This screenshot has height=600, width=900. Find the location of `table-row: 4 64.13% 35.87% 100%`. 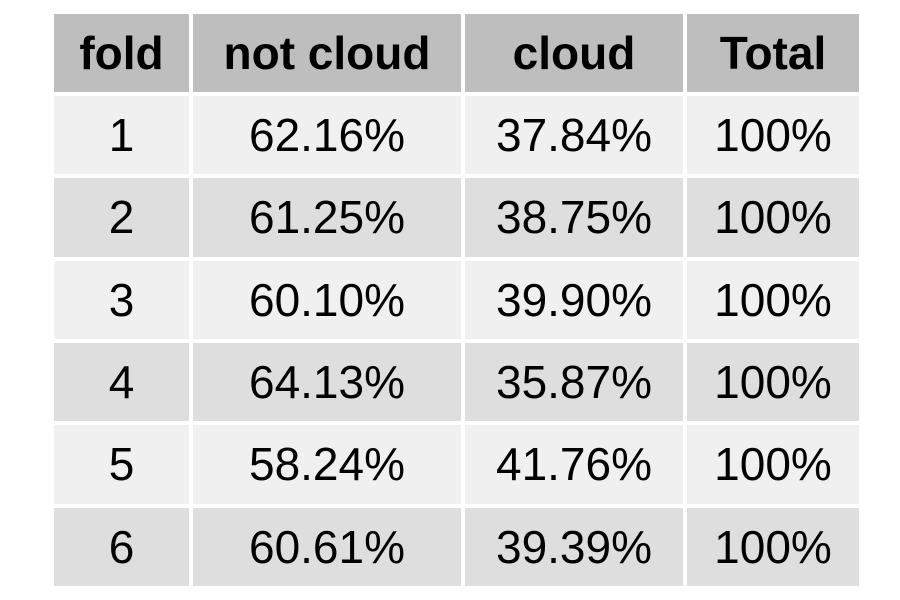

table-row: 4 64.13% 35.87% 100% is located at coordinates (456, 382).